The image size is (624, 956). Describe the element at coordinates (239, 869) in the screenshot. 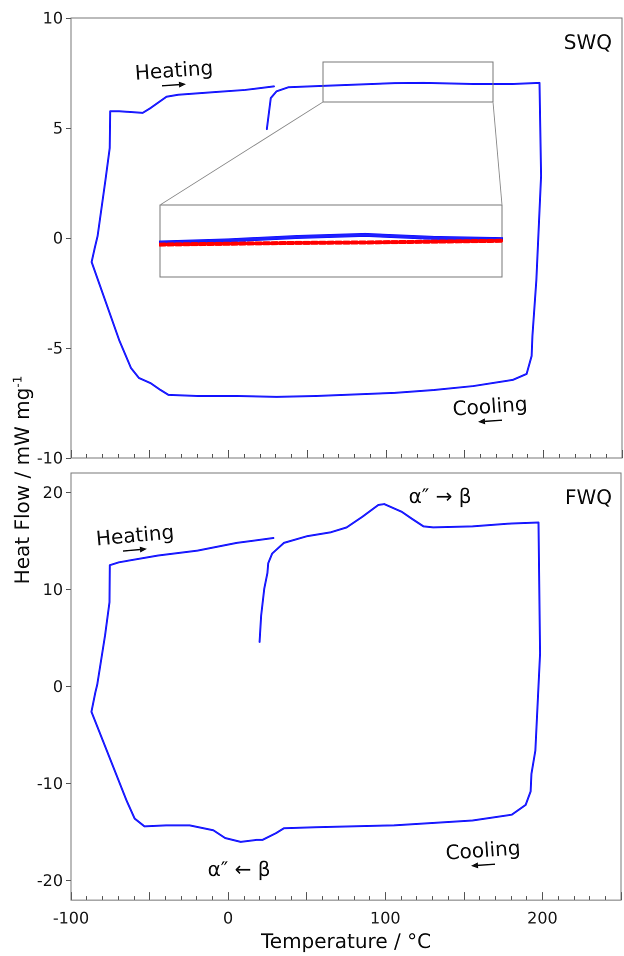

I see `annotation: α″ ← β` at that location.